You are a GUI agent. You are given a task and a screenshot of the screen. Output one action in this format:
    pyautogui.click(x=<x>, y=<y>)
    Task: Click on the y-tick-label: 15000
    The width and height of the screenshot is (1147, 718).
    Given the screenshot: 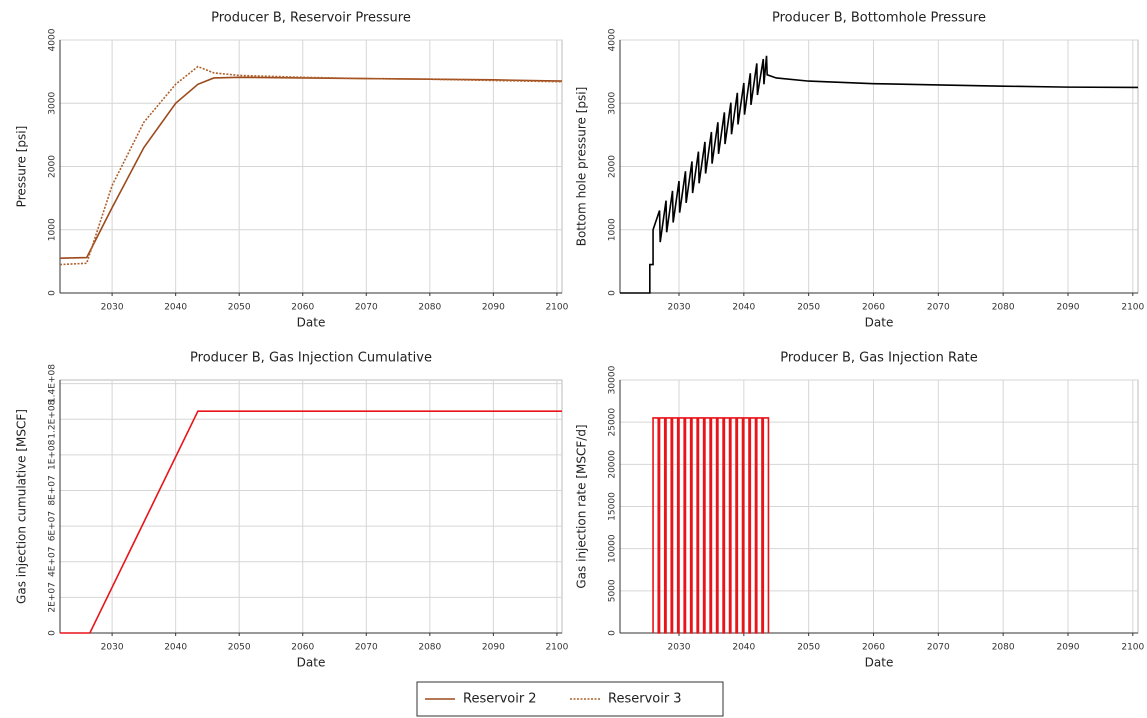 What is the action you would take?
    pyautogui.click(x=613, y=506)
    